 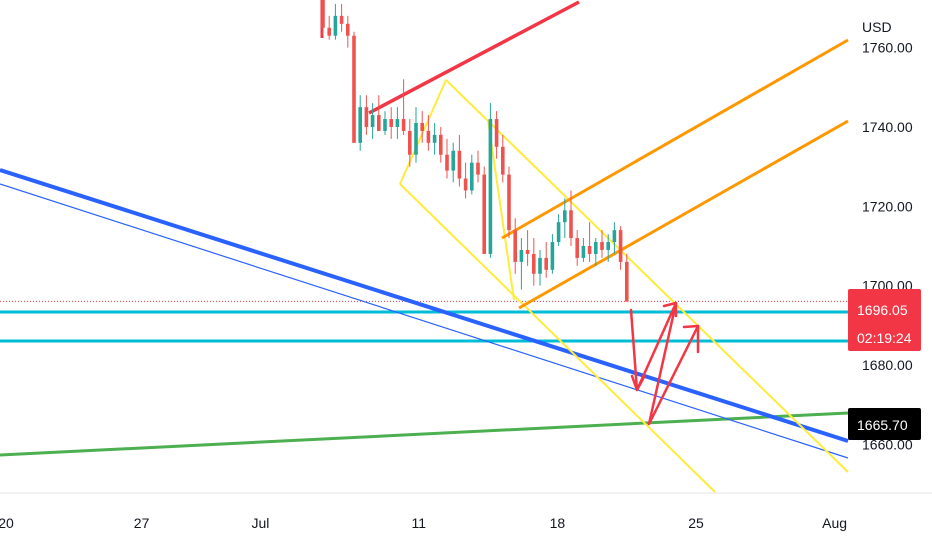 What do you see at coordinates (7, 523) in the screenshot?
I see `time-tick-label: 20` at bounding box center [7, 523].